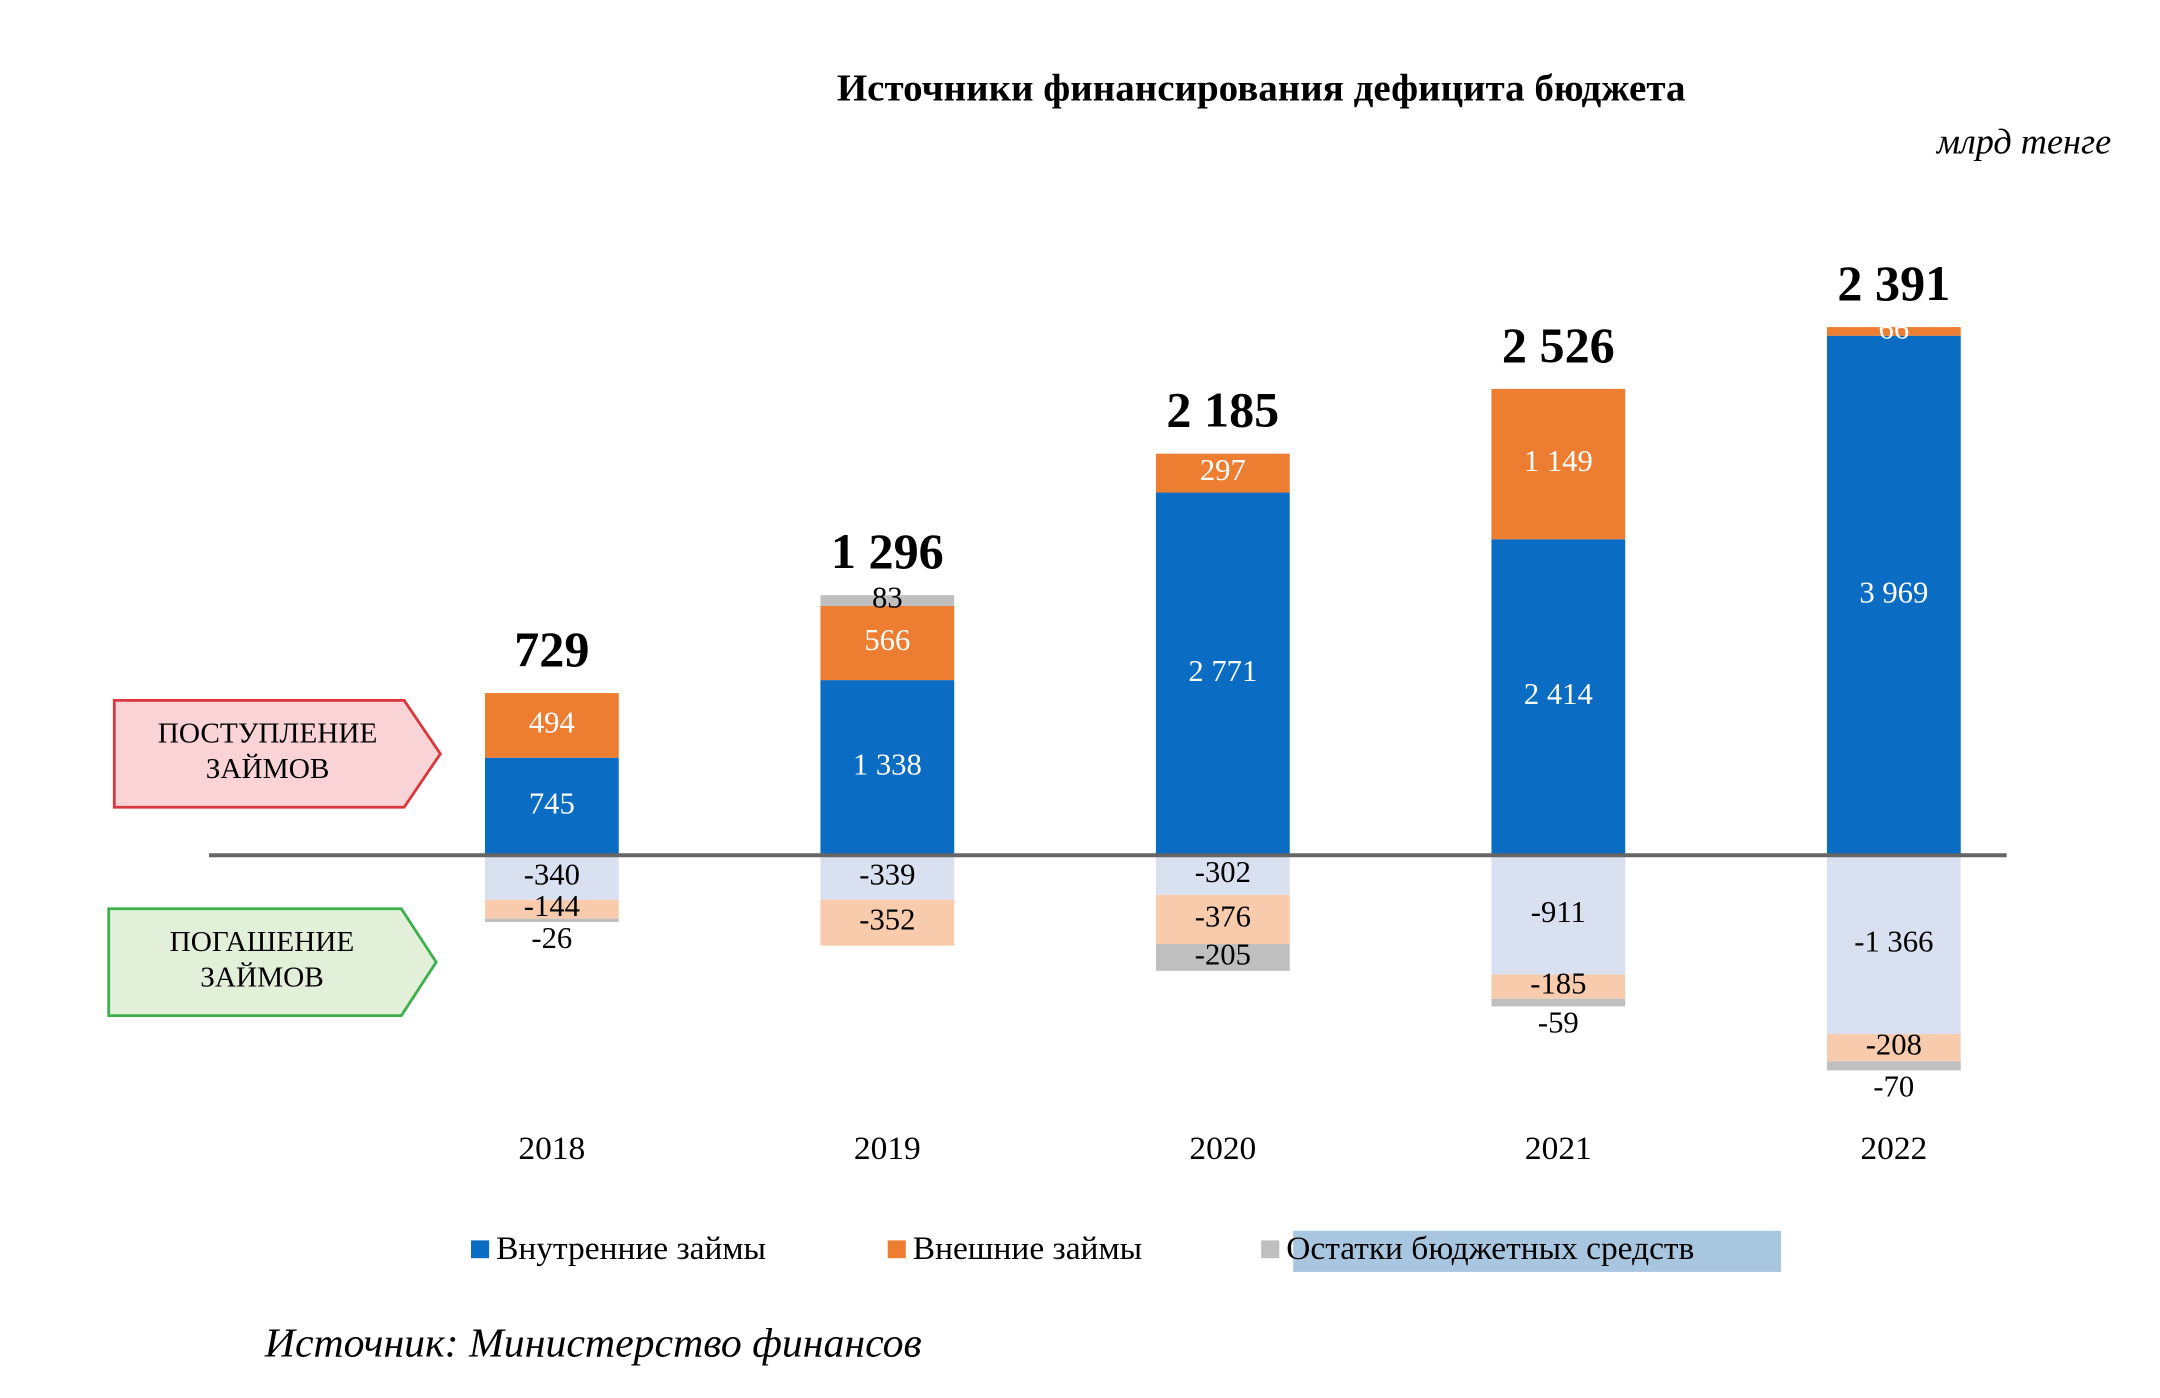 The width and height of the screenshot is (2160, 1398). What do you see at coordinates (262, 942) in the screenshot?
I see `repayment-label: ПОГАШЕНИЕ` at bounding box center [262, 942].